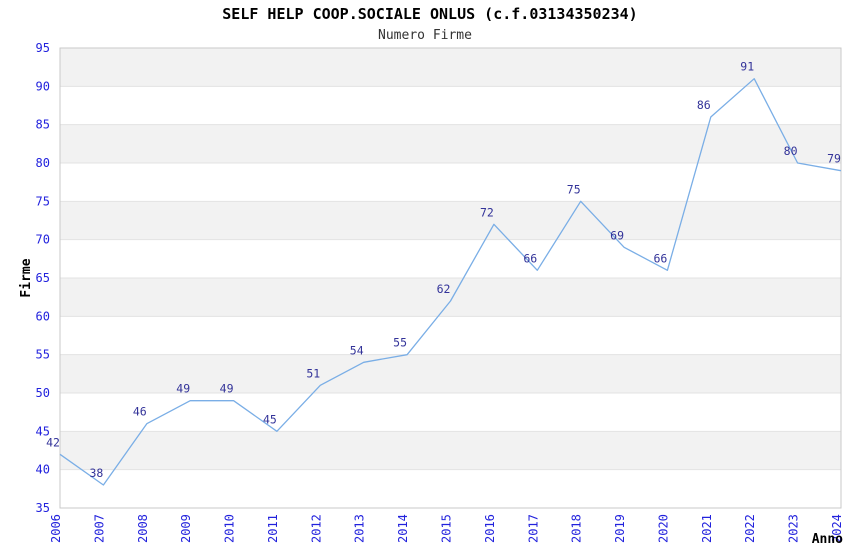 The image size is (850, 550). I want to click on y-tick-label: 95, so click(43, 48).